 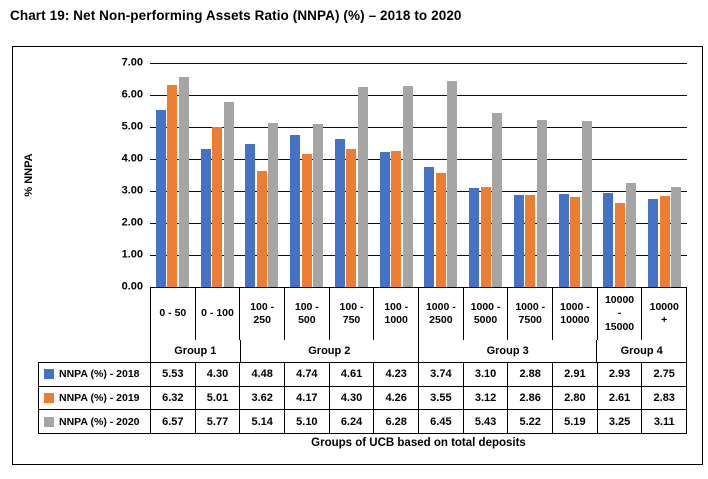 I want to click on value-cell: 2.75, so click(x=664, y=374).